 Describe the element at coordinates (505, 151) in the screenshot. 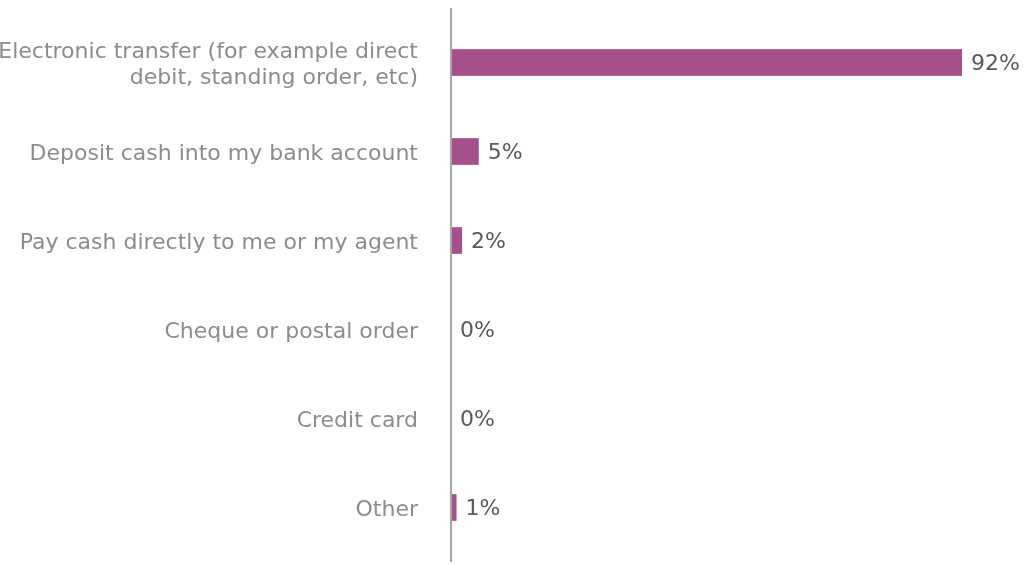

I see `data-label: 5%` at that location.